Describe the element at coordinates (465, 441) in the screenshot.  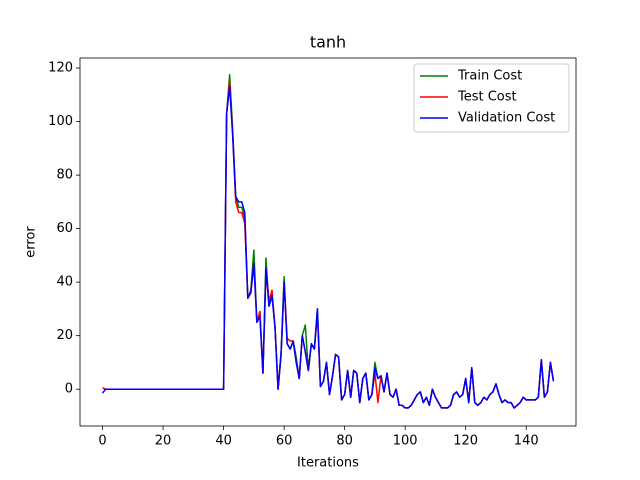
I see `x-tick-label: 120` at that location.